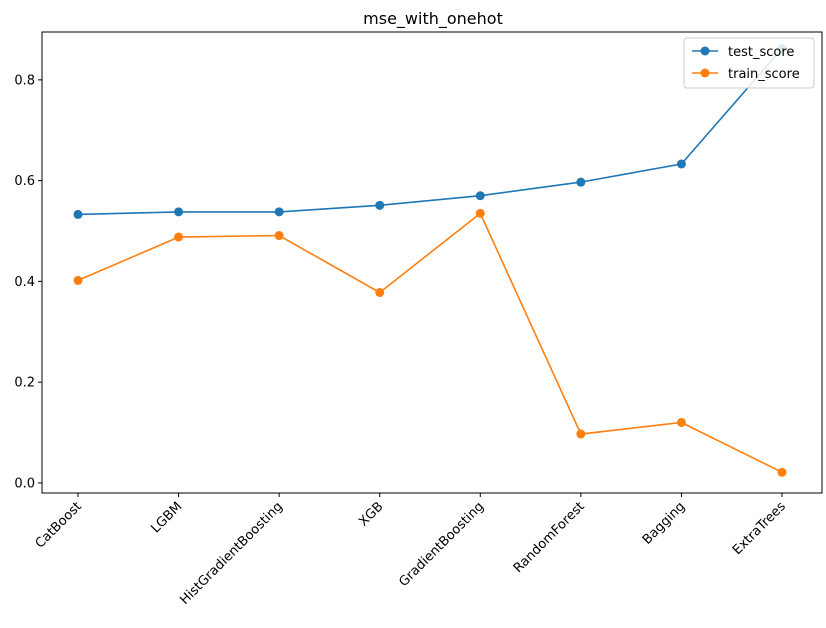 The image size is (826, 628). Describe the element at coordinates (705, 51) in the screenshot. I see `legend-marker-test_score` at that location.